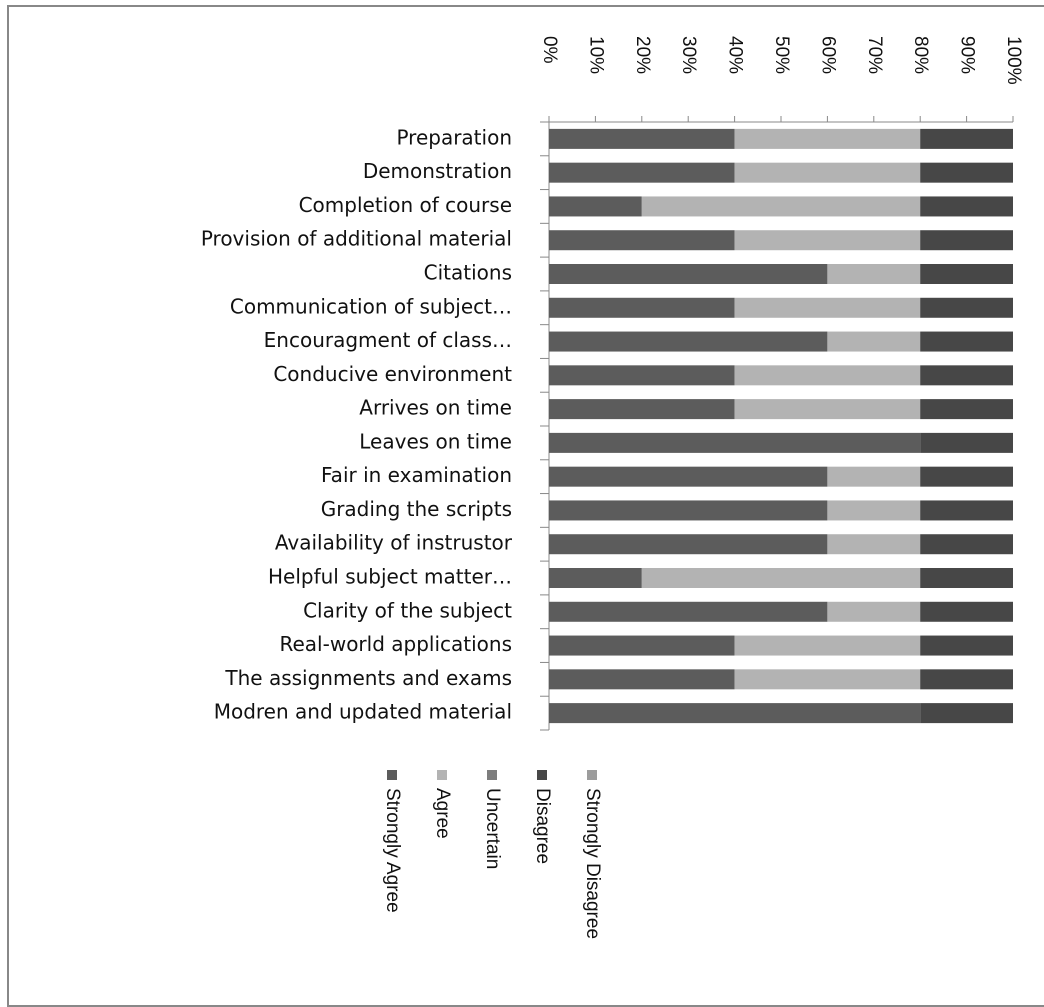 The image size is (1044, 1007). I want to click on y-tick-label: Fair in examination, so click(416, 475).